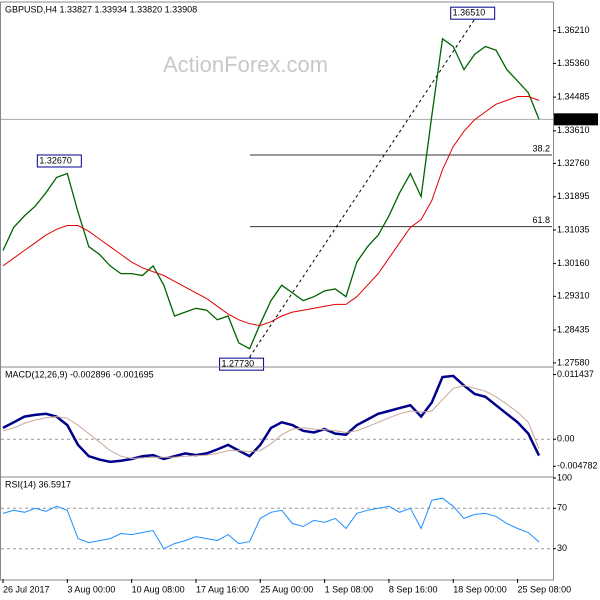 The height and width of the screenshot is (600, 600). Describe the element at coordinates (413, 589) in the screenshot. I see `x-tick-label: 8 Sep 16:00` at that location.